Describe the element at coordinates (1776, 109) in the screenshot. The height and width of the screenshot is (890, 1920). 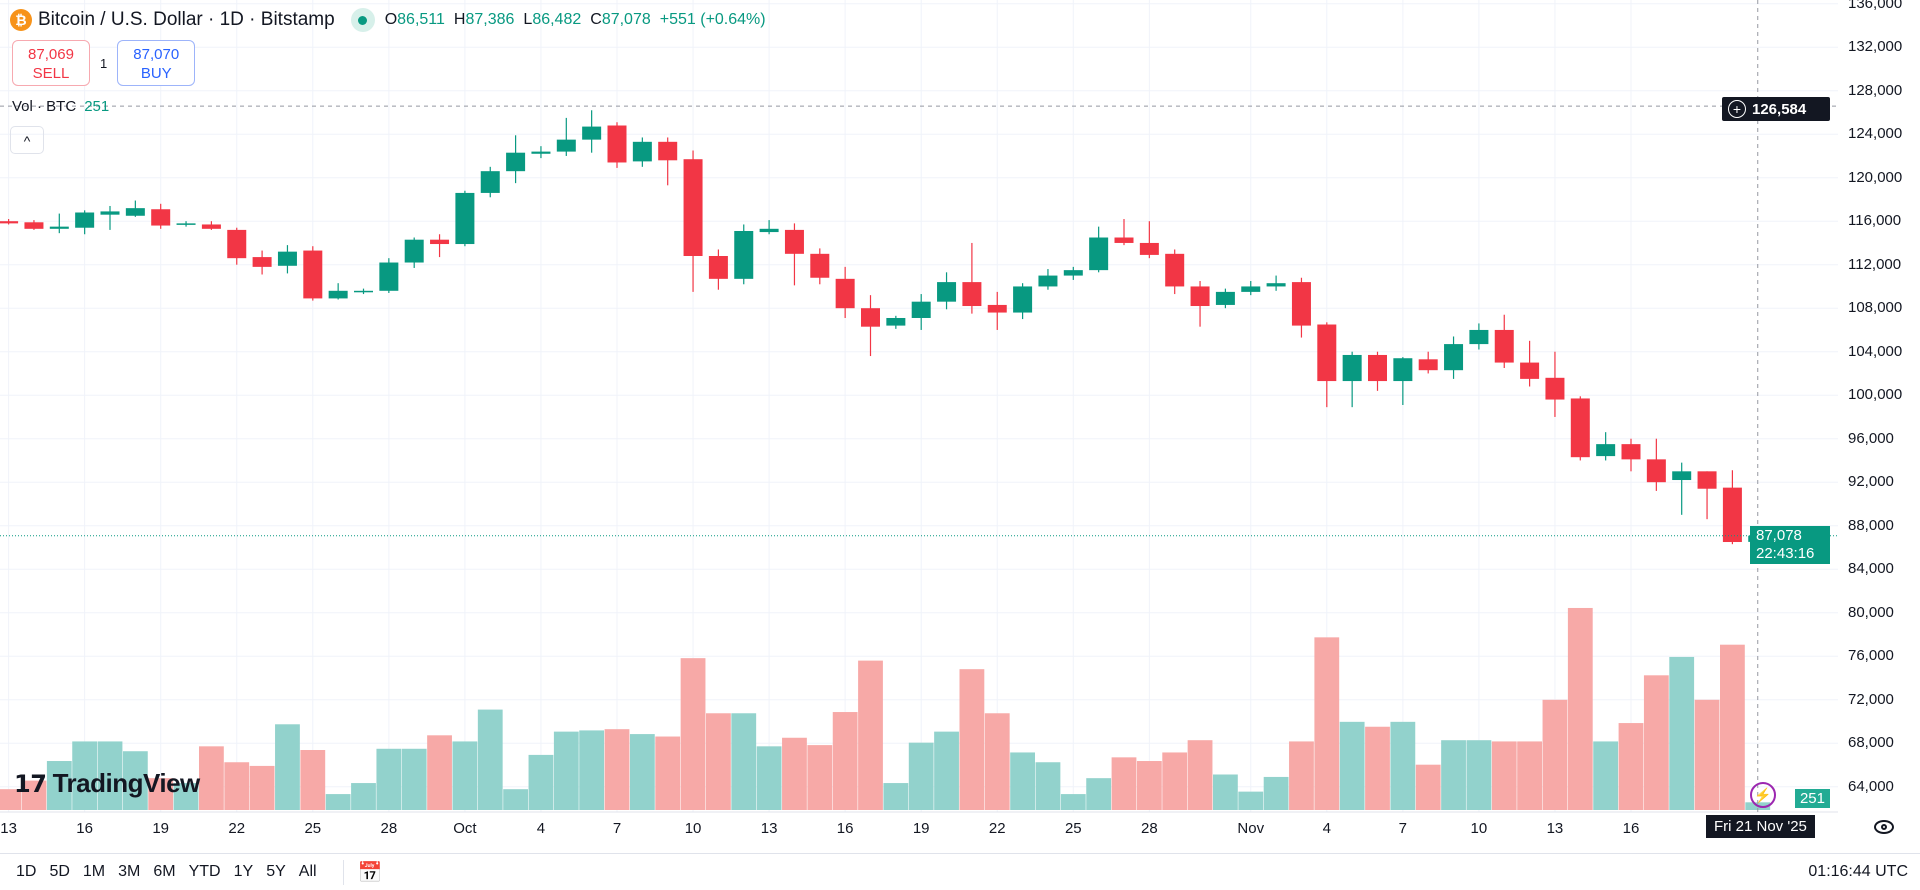
I see `crosshair-price-label: + 126,584` at that location.